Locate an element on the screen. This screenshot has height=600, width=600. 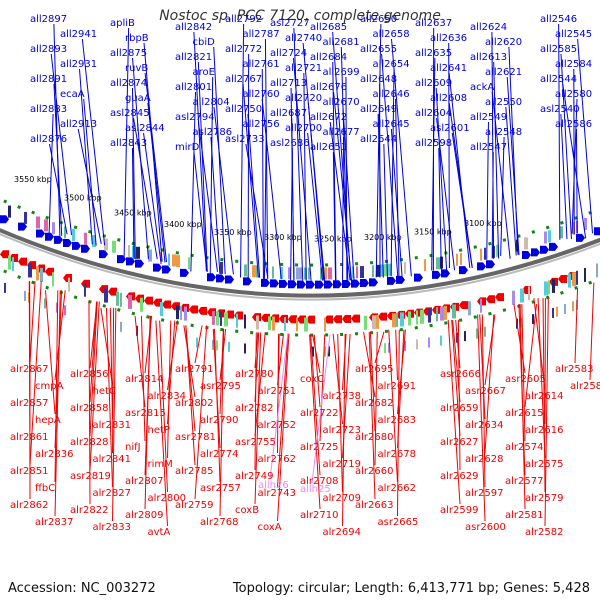
top-gene-label: all2913 is located at coordinates (78, 124).